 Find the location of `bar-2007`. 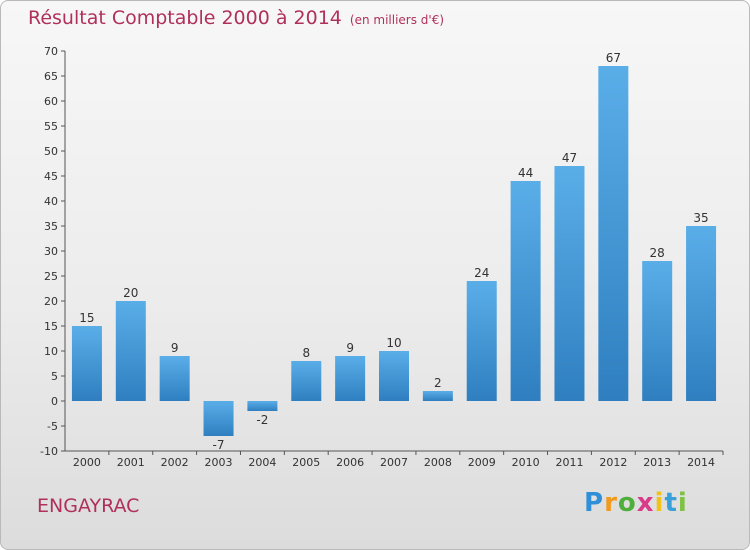

bar-2007 is located at coordinates (394, 376).